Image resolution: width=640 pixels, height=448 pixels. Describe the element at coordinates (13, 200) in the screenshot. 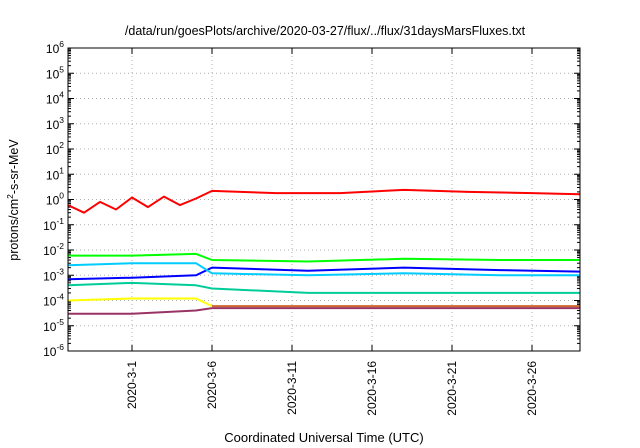

I see `y-axis-label: protons/cm2-s-sr-MeV` at that location.